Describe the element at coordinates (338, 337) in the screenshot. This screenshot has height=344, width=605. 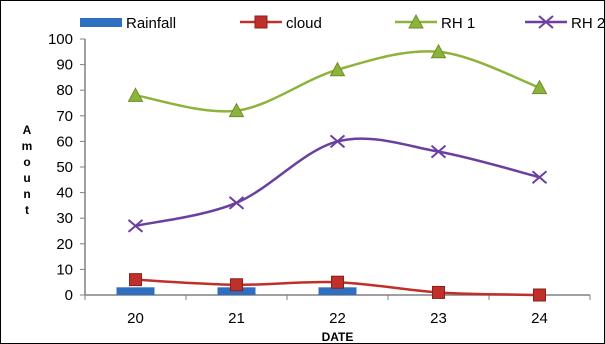
I see `x-axis-title: DATE` at that location.